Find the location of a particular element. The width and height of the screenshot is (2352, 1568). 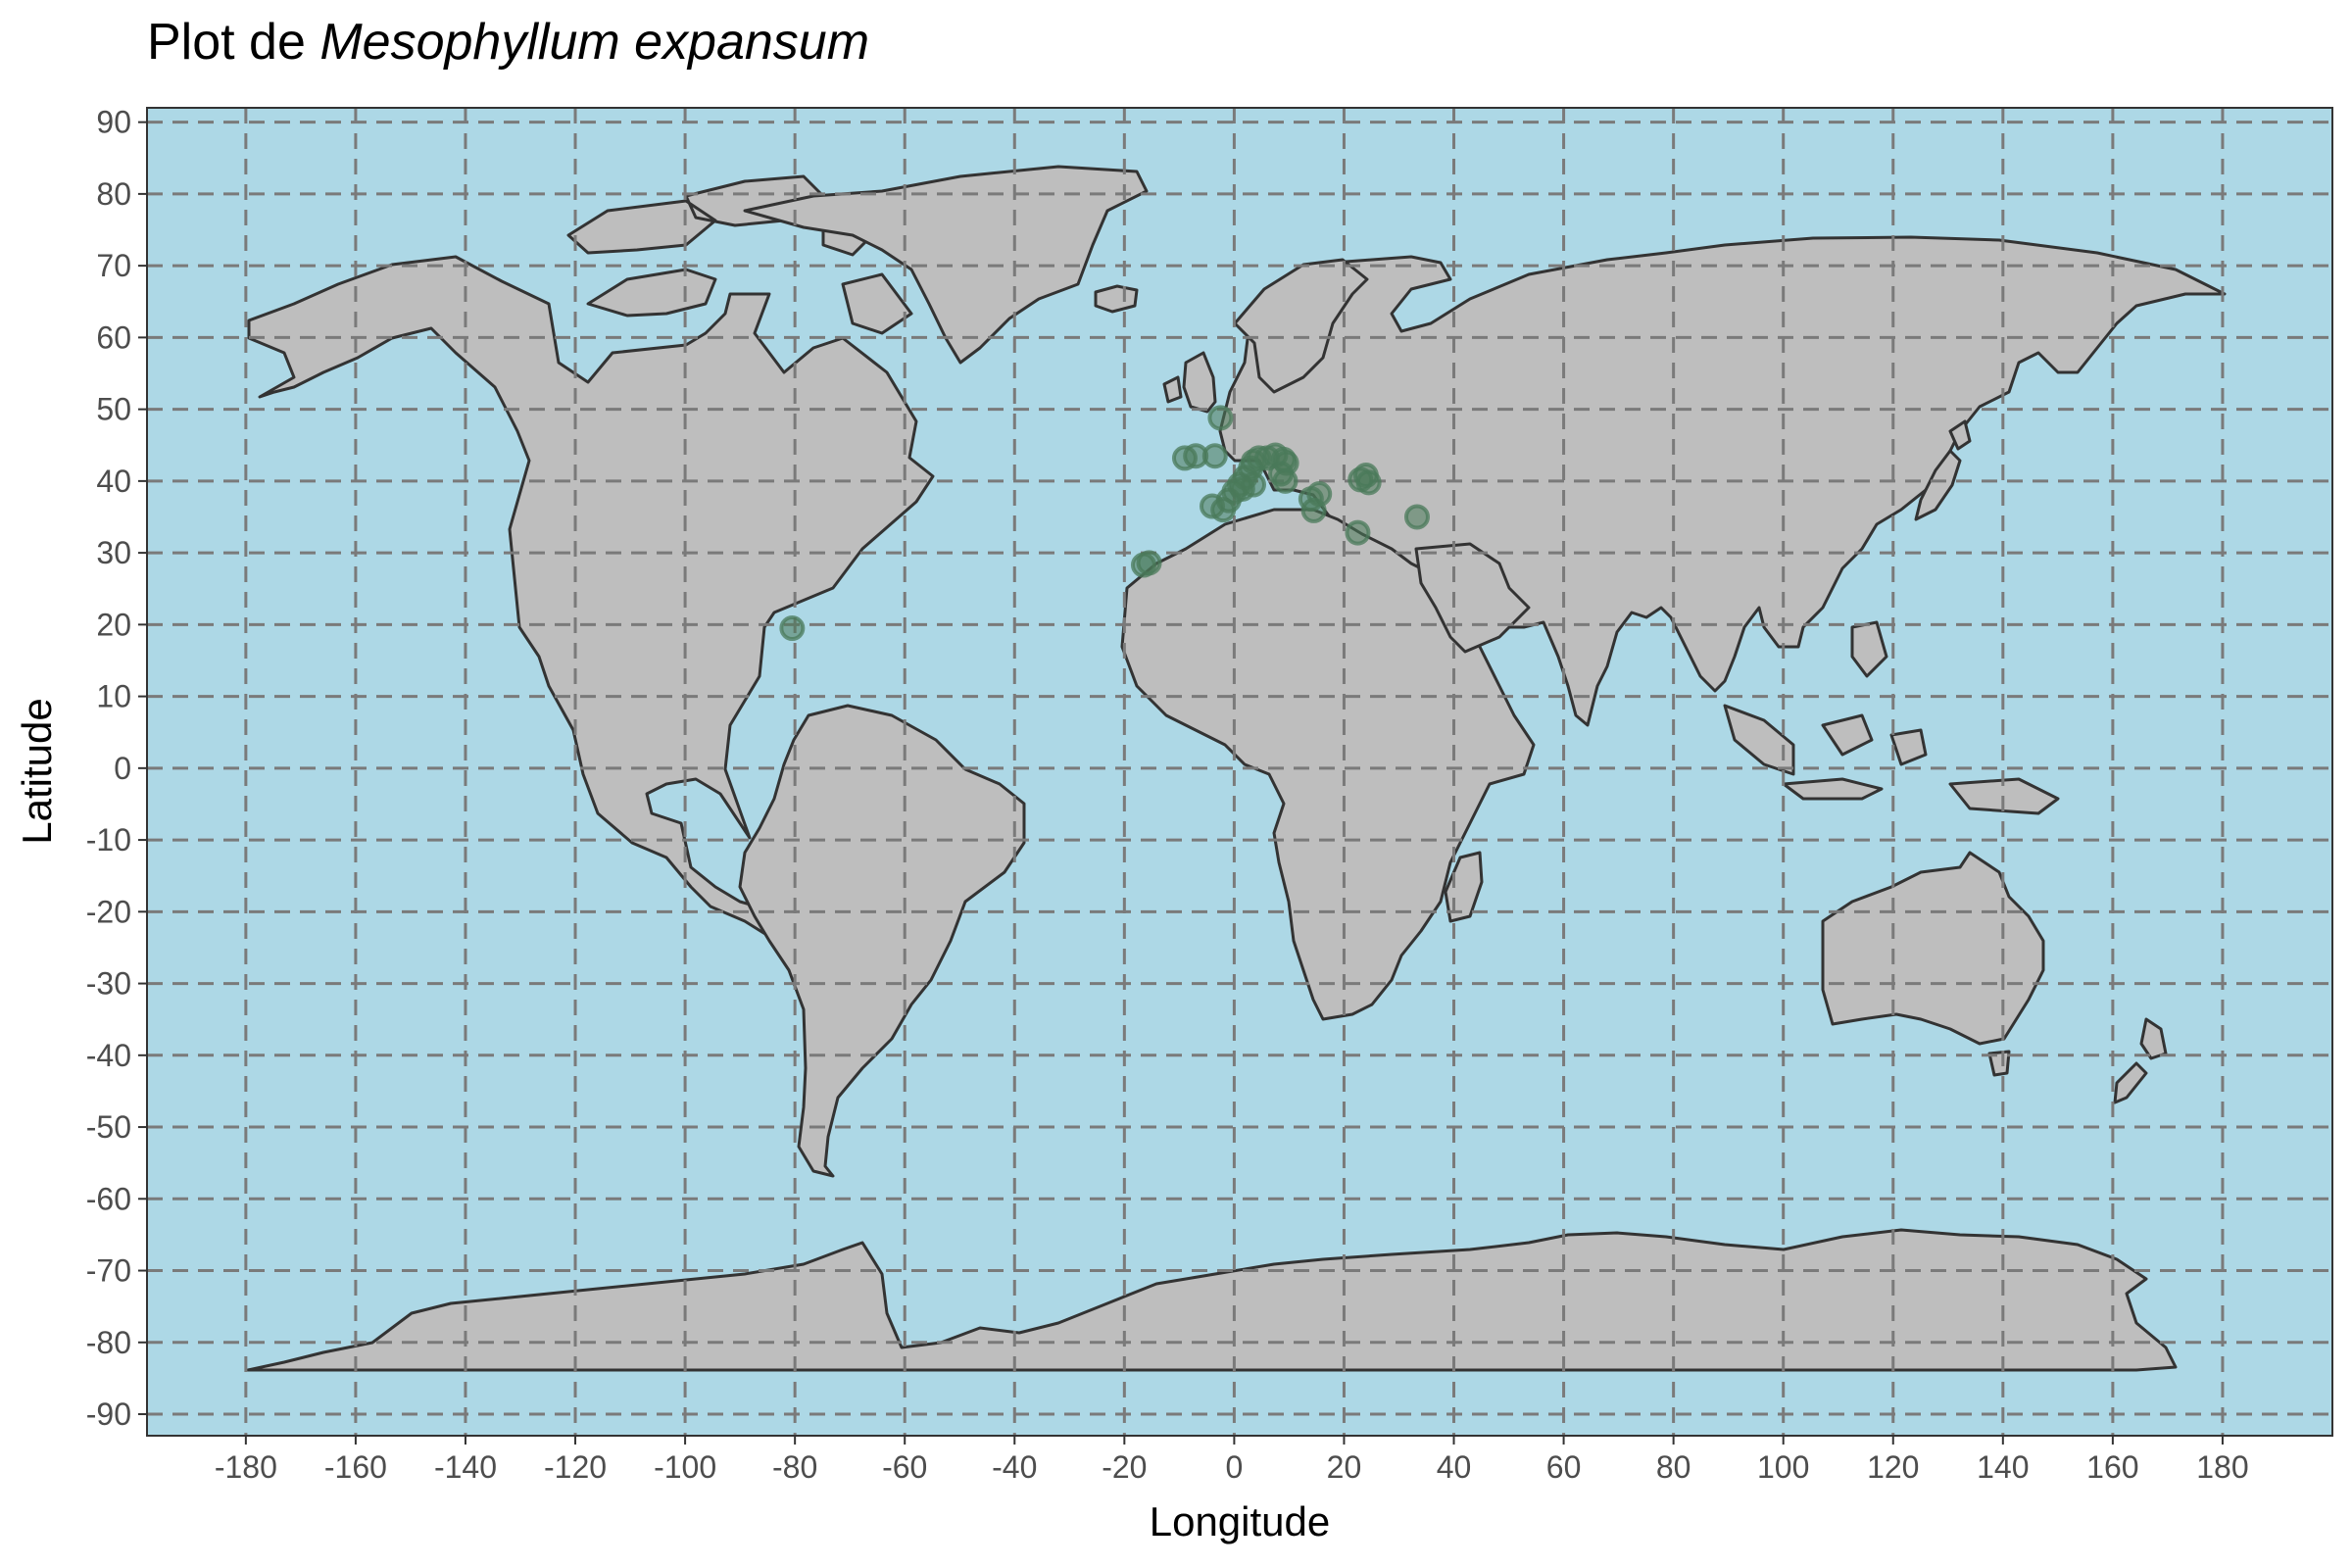

y-tick-label: -60 is located at coordinates (108, 1198).